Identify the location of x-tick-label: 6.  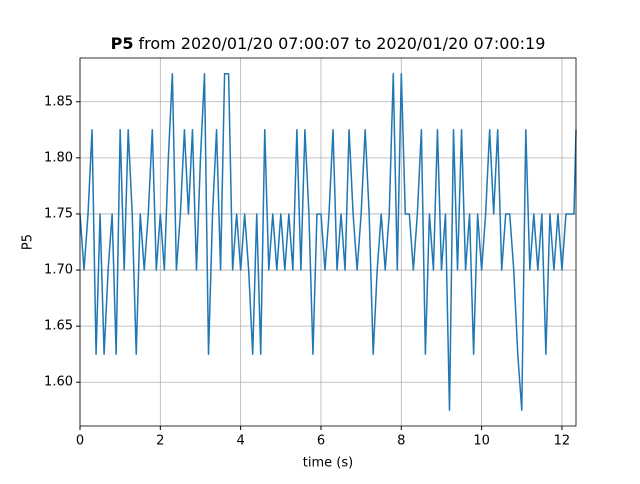
(321, 441).